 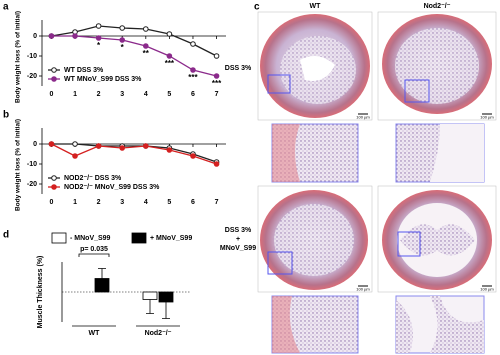 I want to click on significance: **, so click(x=146, y=53).